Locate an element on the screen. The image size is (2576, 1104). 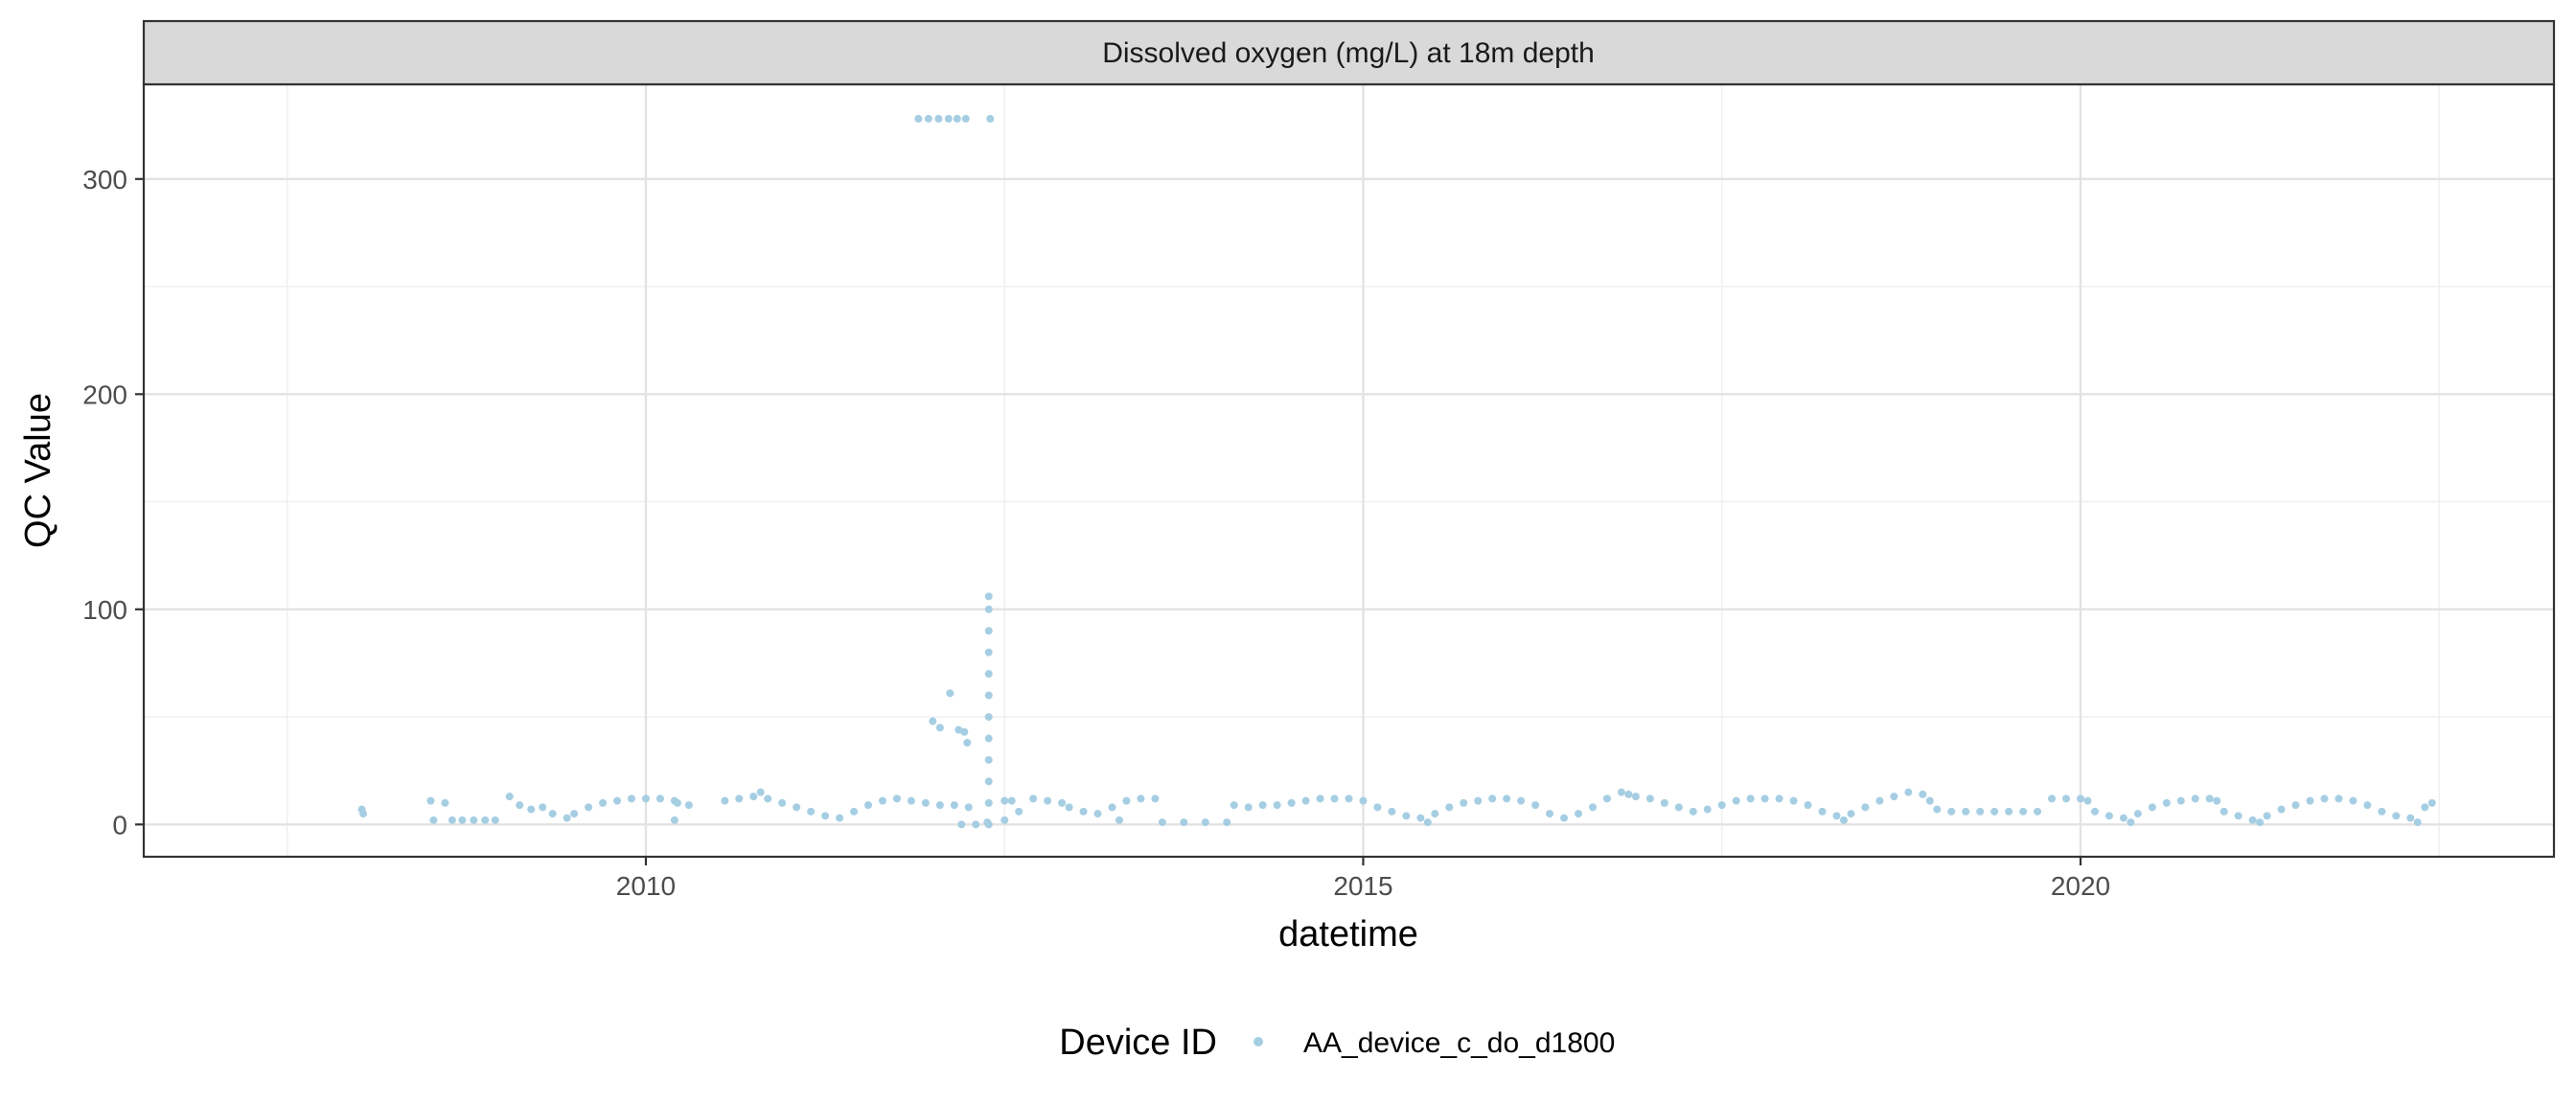
x-axis-title: datetime is located at coordinates (1348, 934).